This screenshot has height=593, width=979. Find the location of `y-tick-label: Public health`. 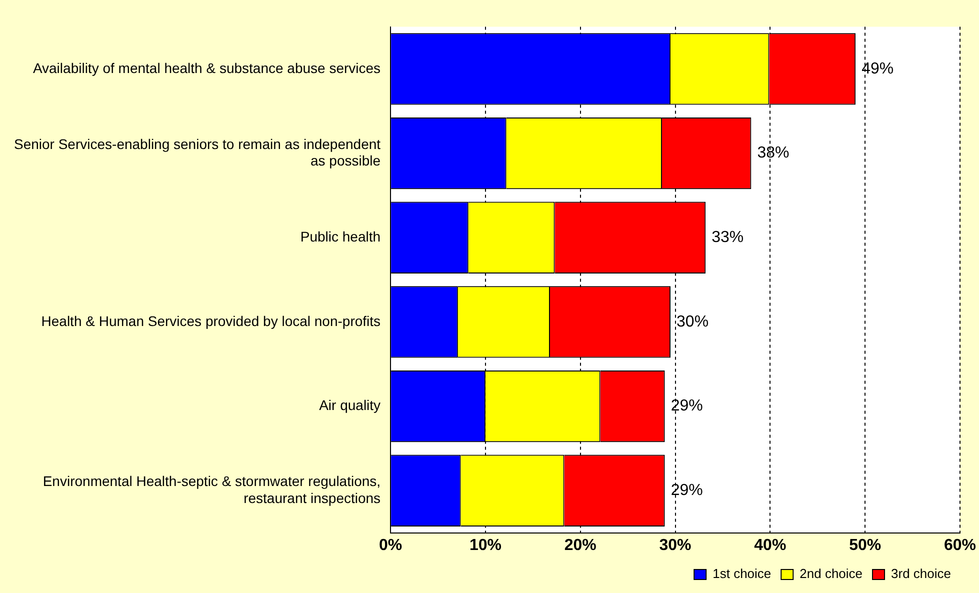

y-tick-label: Public health is located at coordinates (340, 236).